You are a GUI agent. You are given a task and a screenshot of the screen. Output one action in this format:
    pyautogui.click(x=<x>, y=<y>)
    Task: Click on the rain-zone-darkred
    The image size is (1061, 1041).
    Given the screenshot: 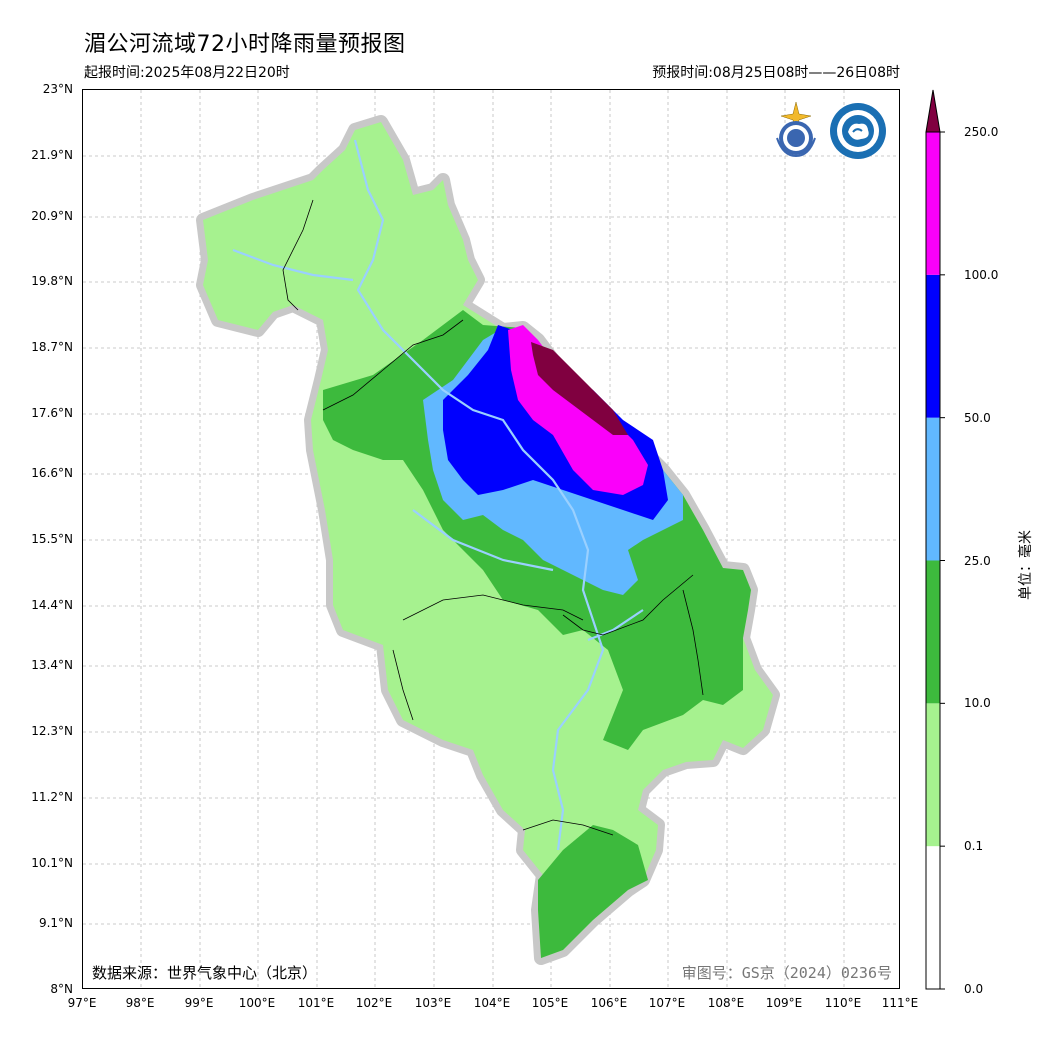 What is the action you would take?
    pyautogui.click(x=579, y=388)
    